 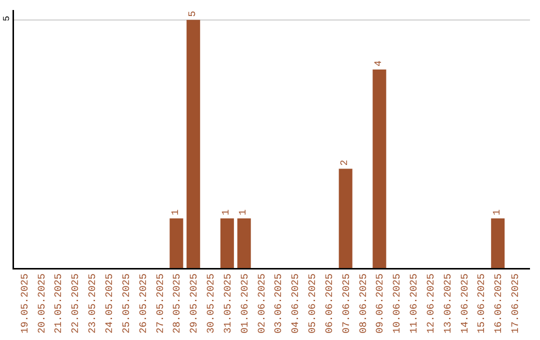 I want to click on x-tick-label: 14.06.2025, so click(x=466, y=304).